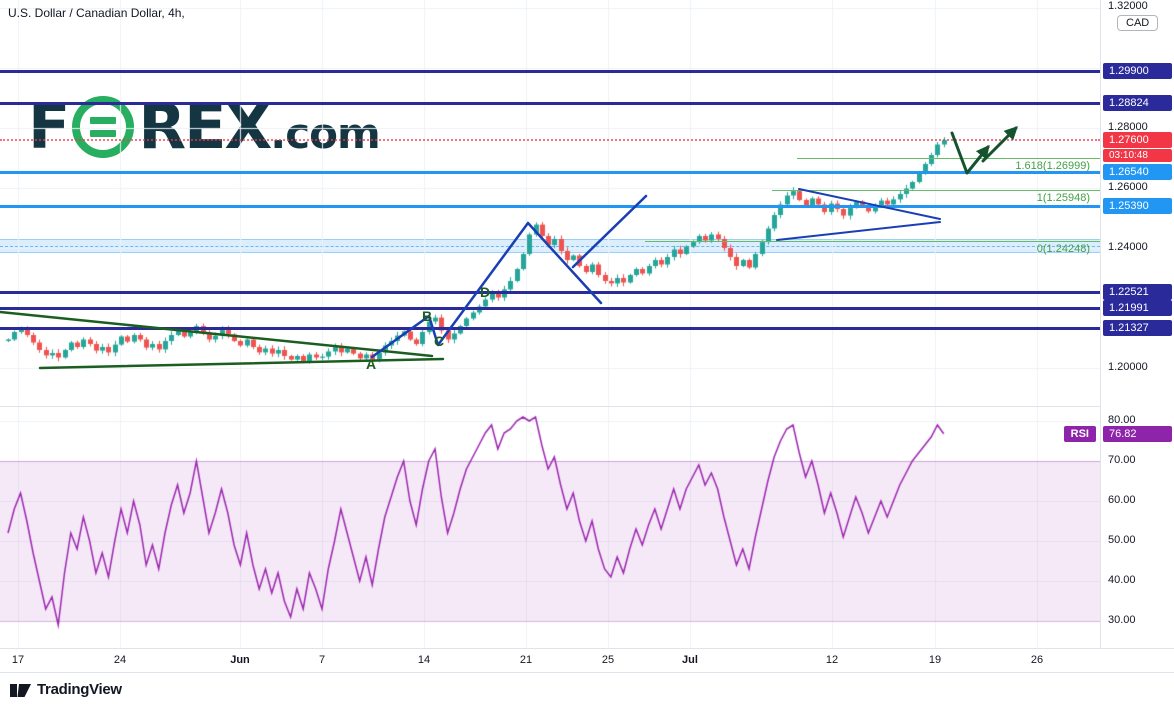  What do you see at coordinates (1137, 103) in the screenshot?
I see `price-level-badge: 1.28824` at bounding box center [1137, 103].